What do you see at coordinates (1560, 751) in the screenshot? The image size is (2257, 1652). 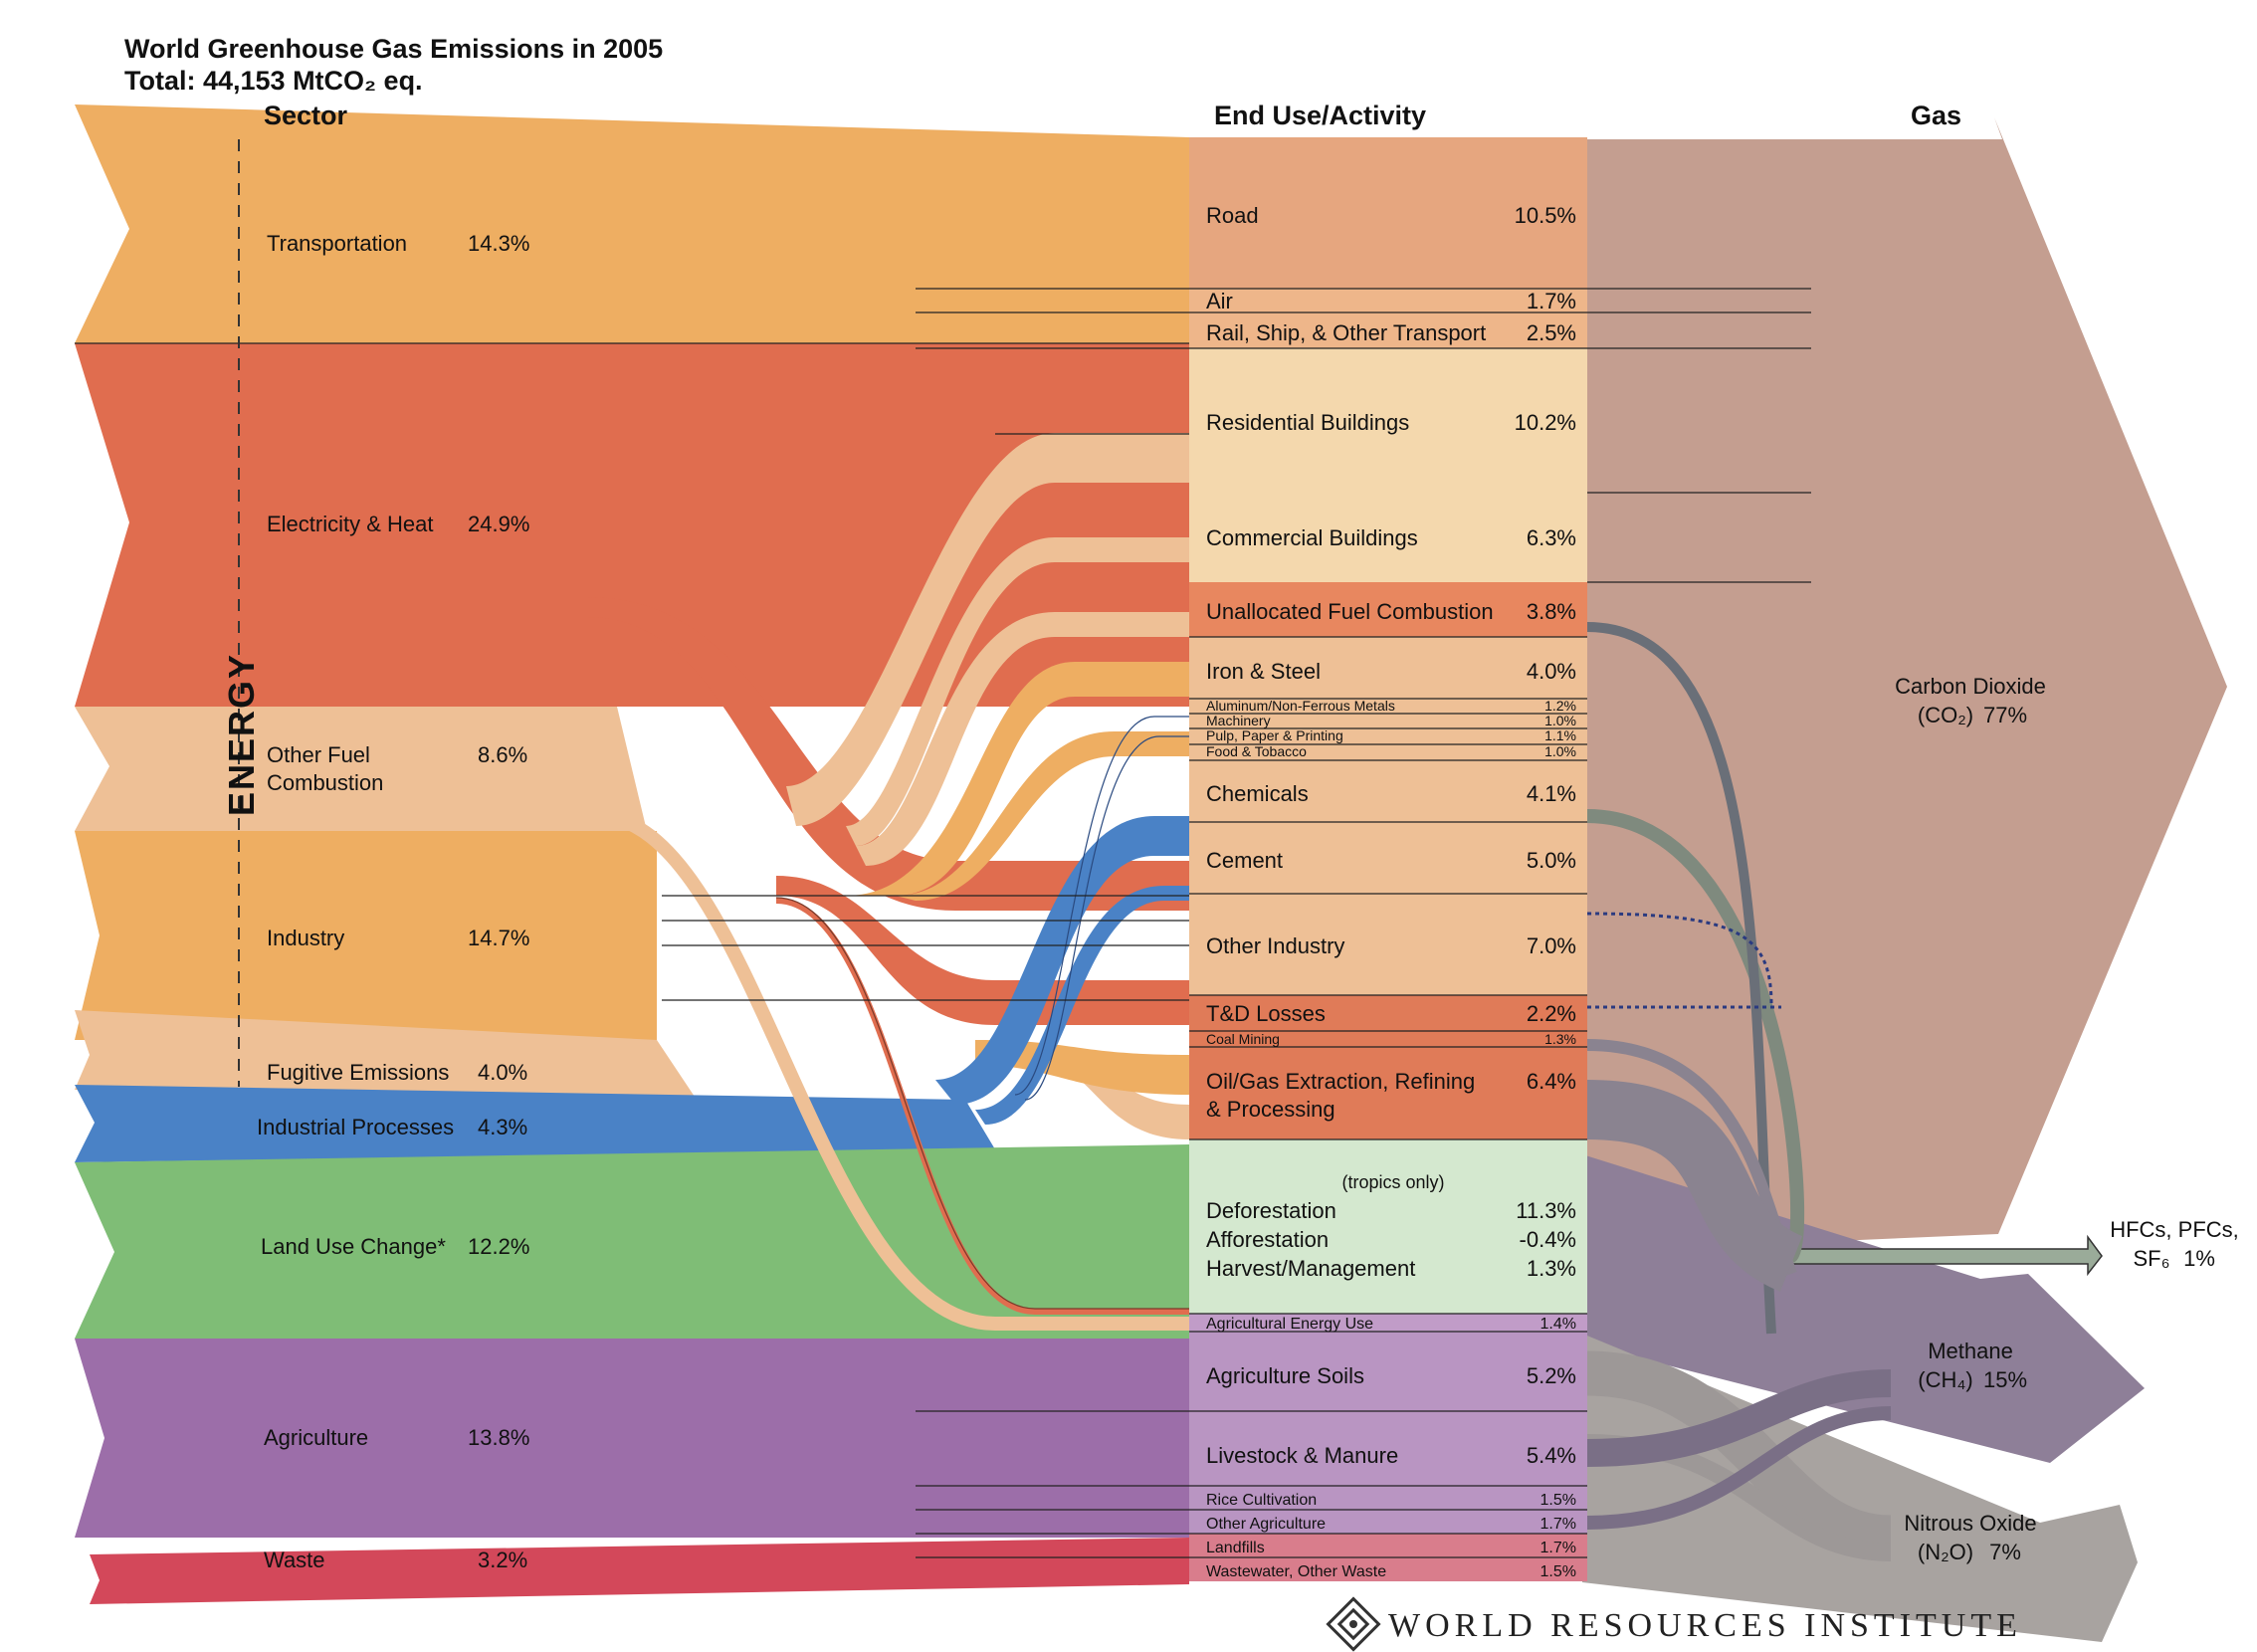 I see `svg-text: 1.0%` at bounding box center [1560, 751].